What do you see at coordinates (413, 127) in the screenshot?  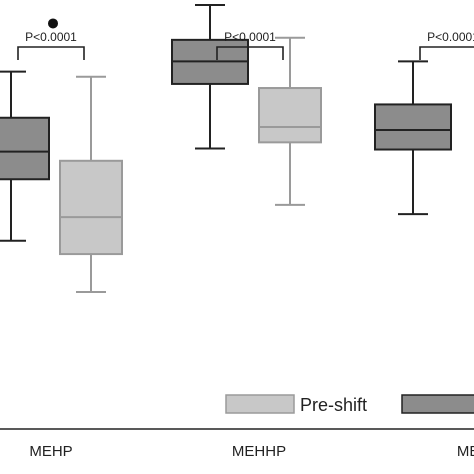 I see `box-meo-s0-iqr` at bounding box center [413, 127].